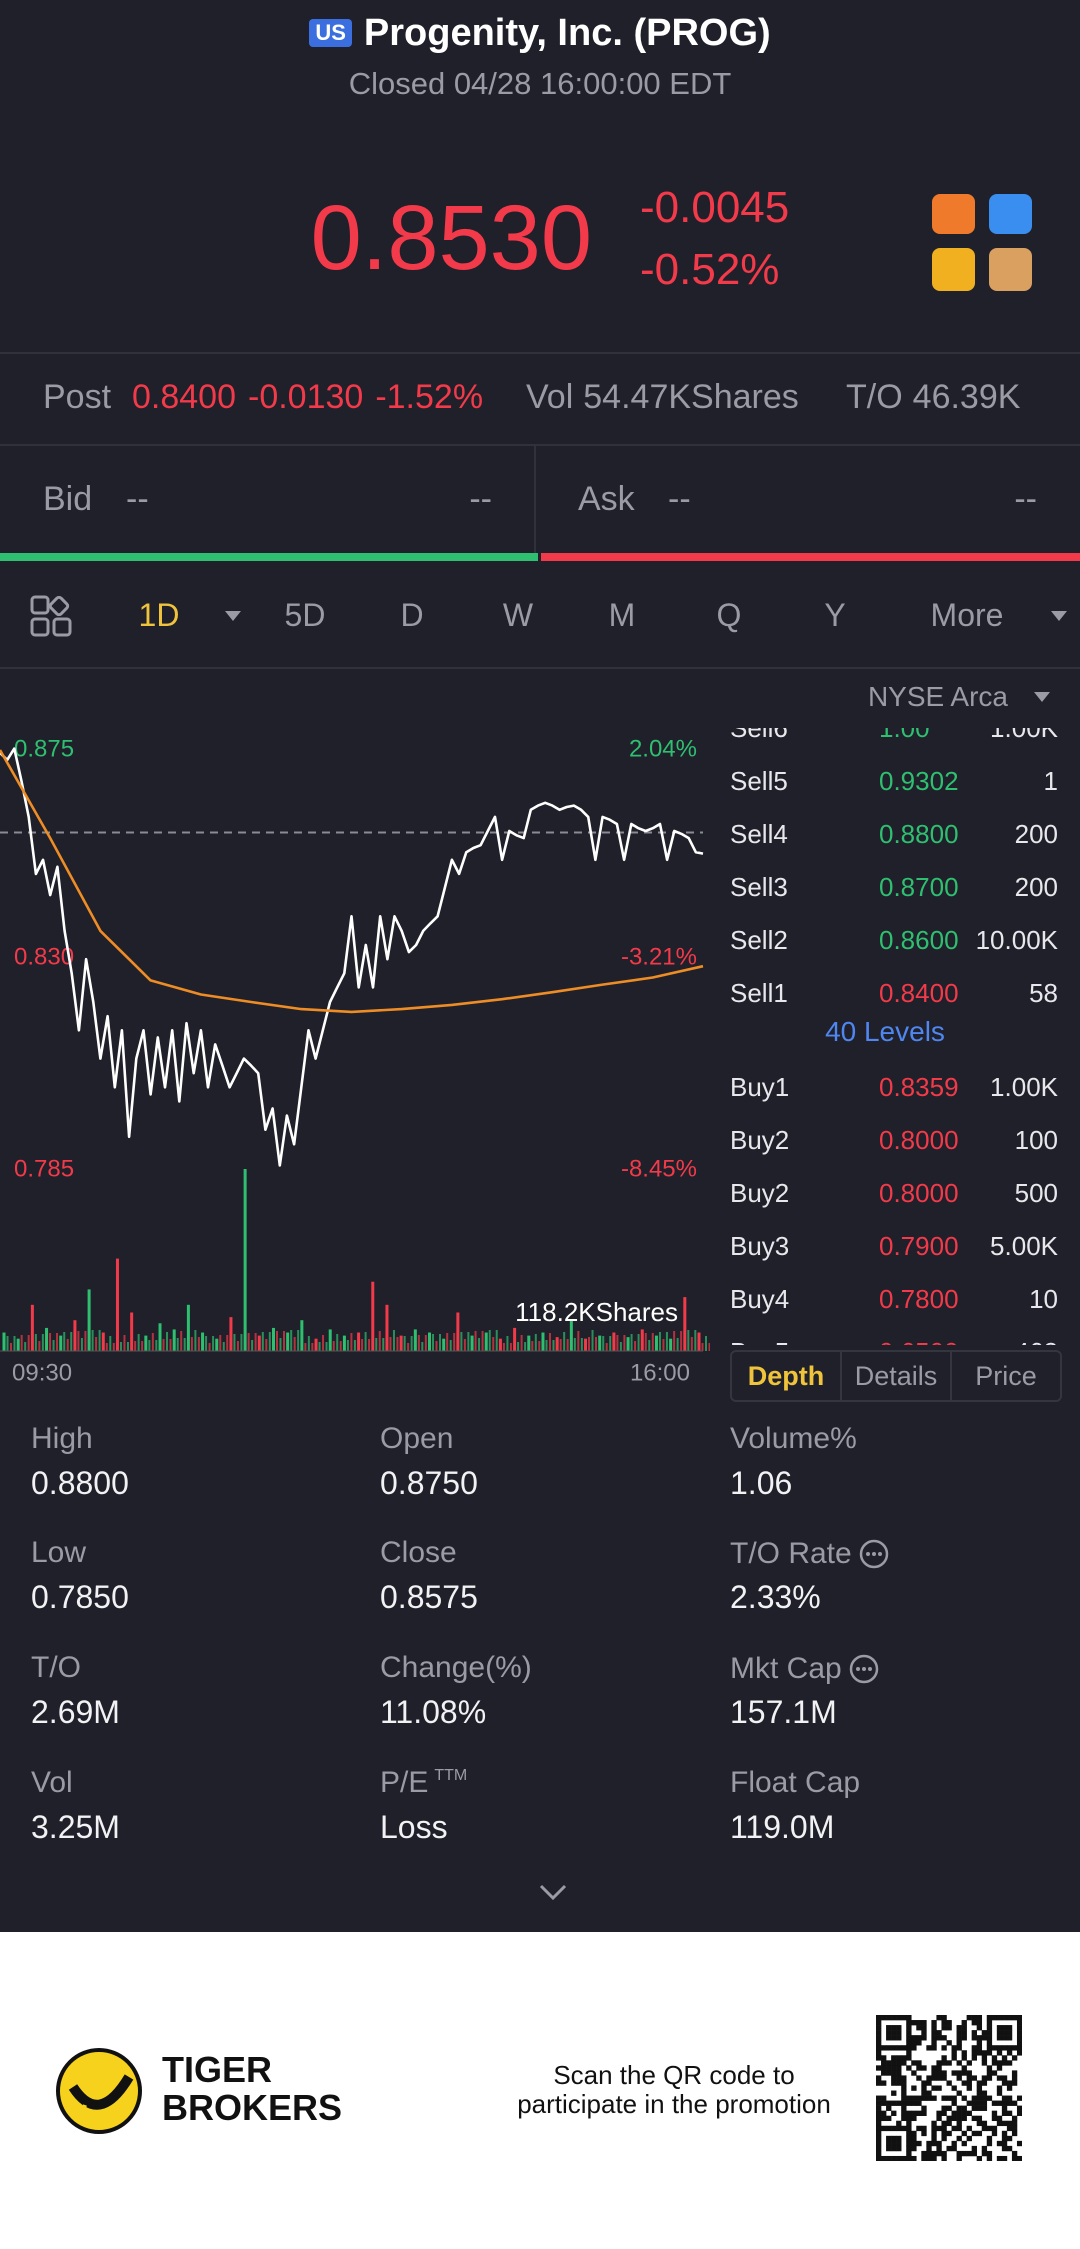 The image size is (1080, 2249). Describe the element at coordinates (835, 615) in the screenshot. I see `tab: Y` at that location.